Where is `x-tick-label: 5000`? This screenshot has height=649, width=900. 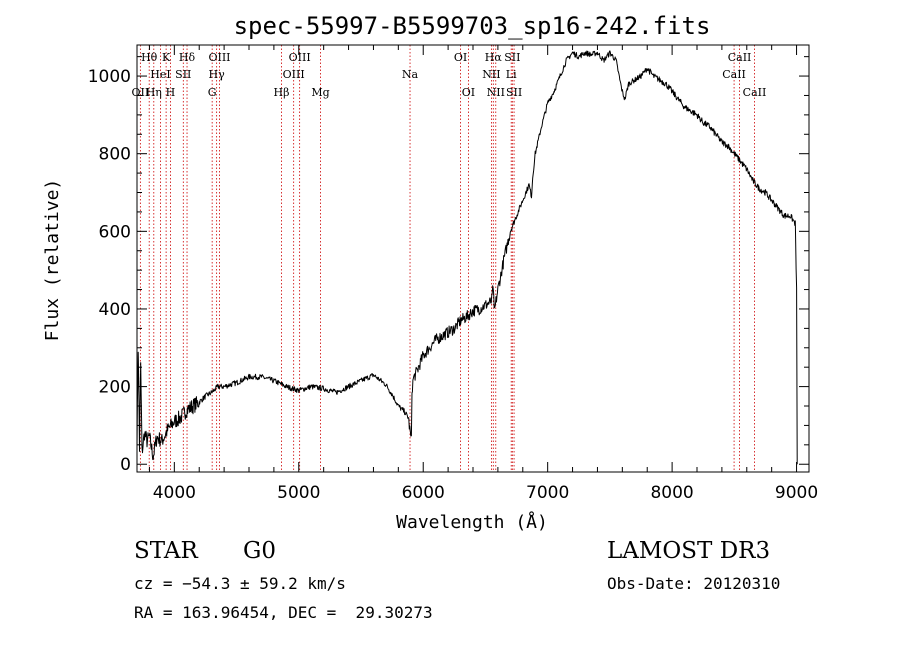
x-tick-label: 5000 is located at coordinates (298, 493).